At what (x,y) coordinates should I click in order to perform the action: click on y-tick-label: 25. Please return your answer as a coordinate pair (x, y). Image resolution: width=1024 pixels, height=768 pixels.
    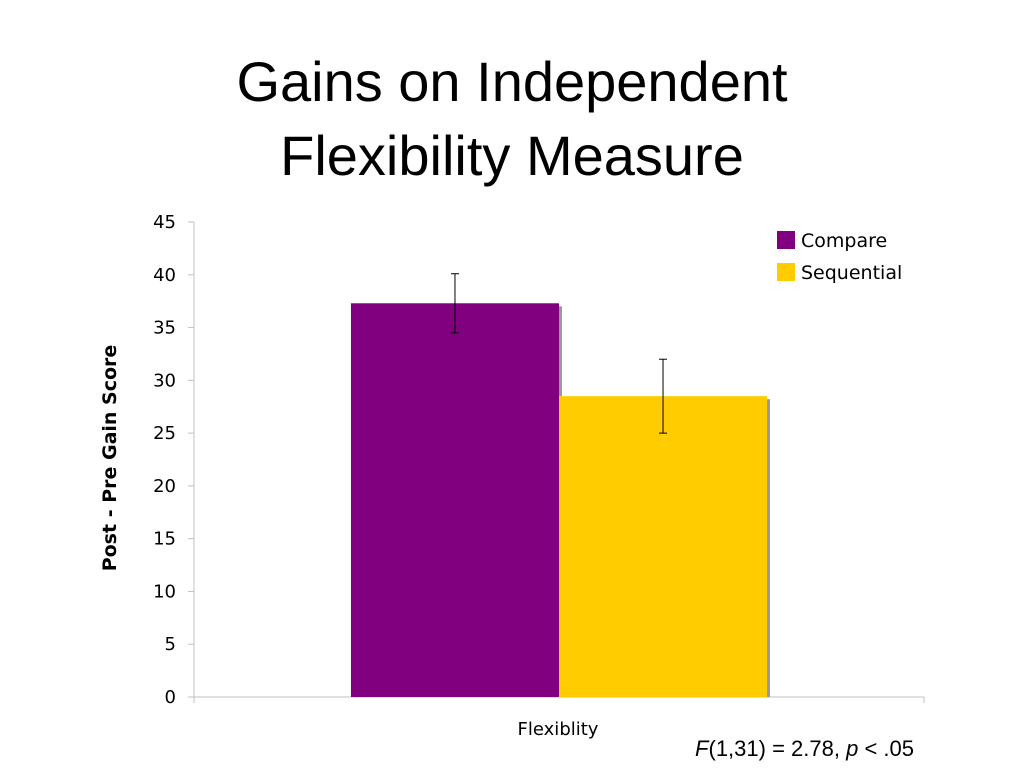
    Looking at the image, I should click on (164, 433).